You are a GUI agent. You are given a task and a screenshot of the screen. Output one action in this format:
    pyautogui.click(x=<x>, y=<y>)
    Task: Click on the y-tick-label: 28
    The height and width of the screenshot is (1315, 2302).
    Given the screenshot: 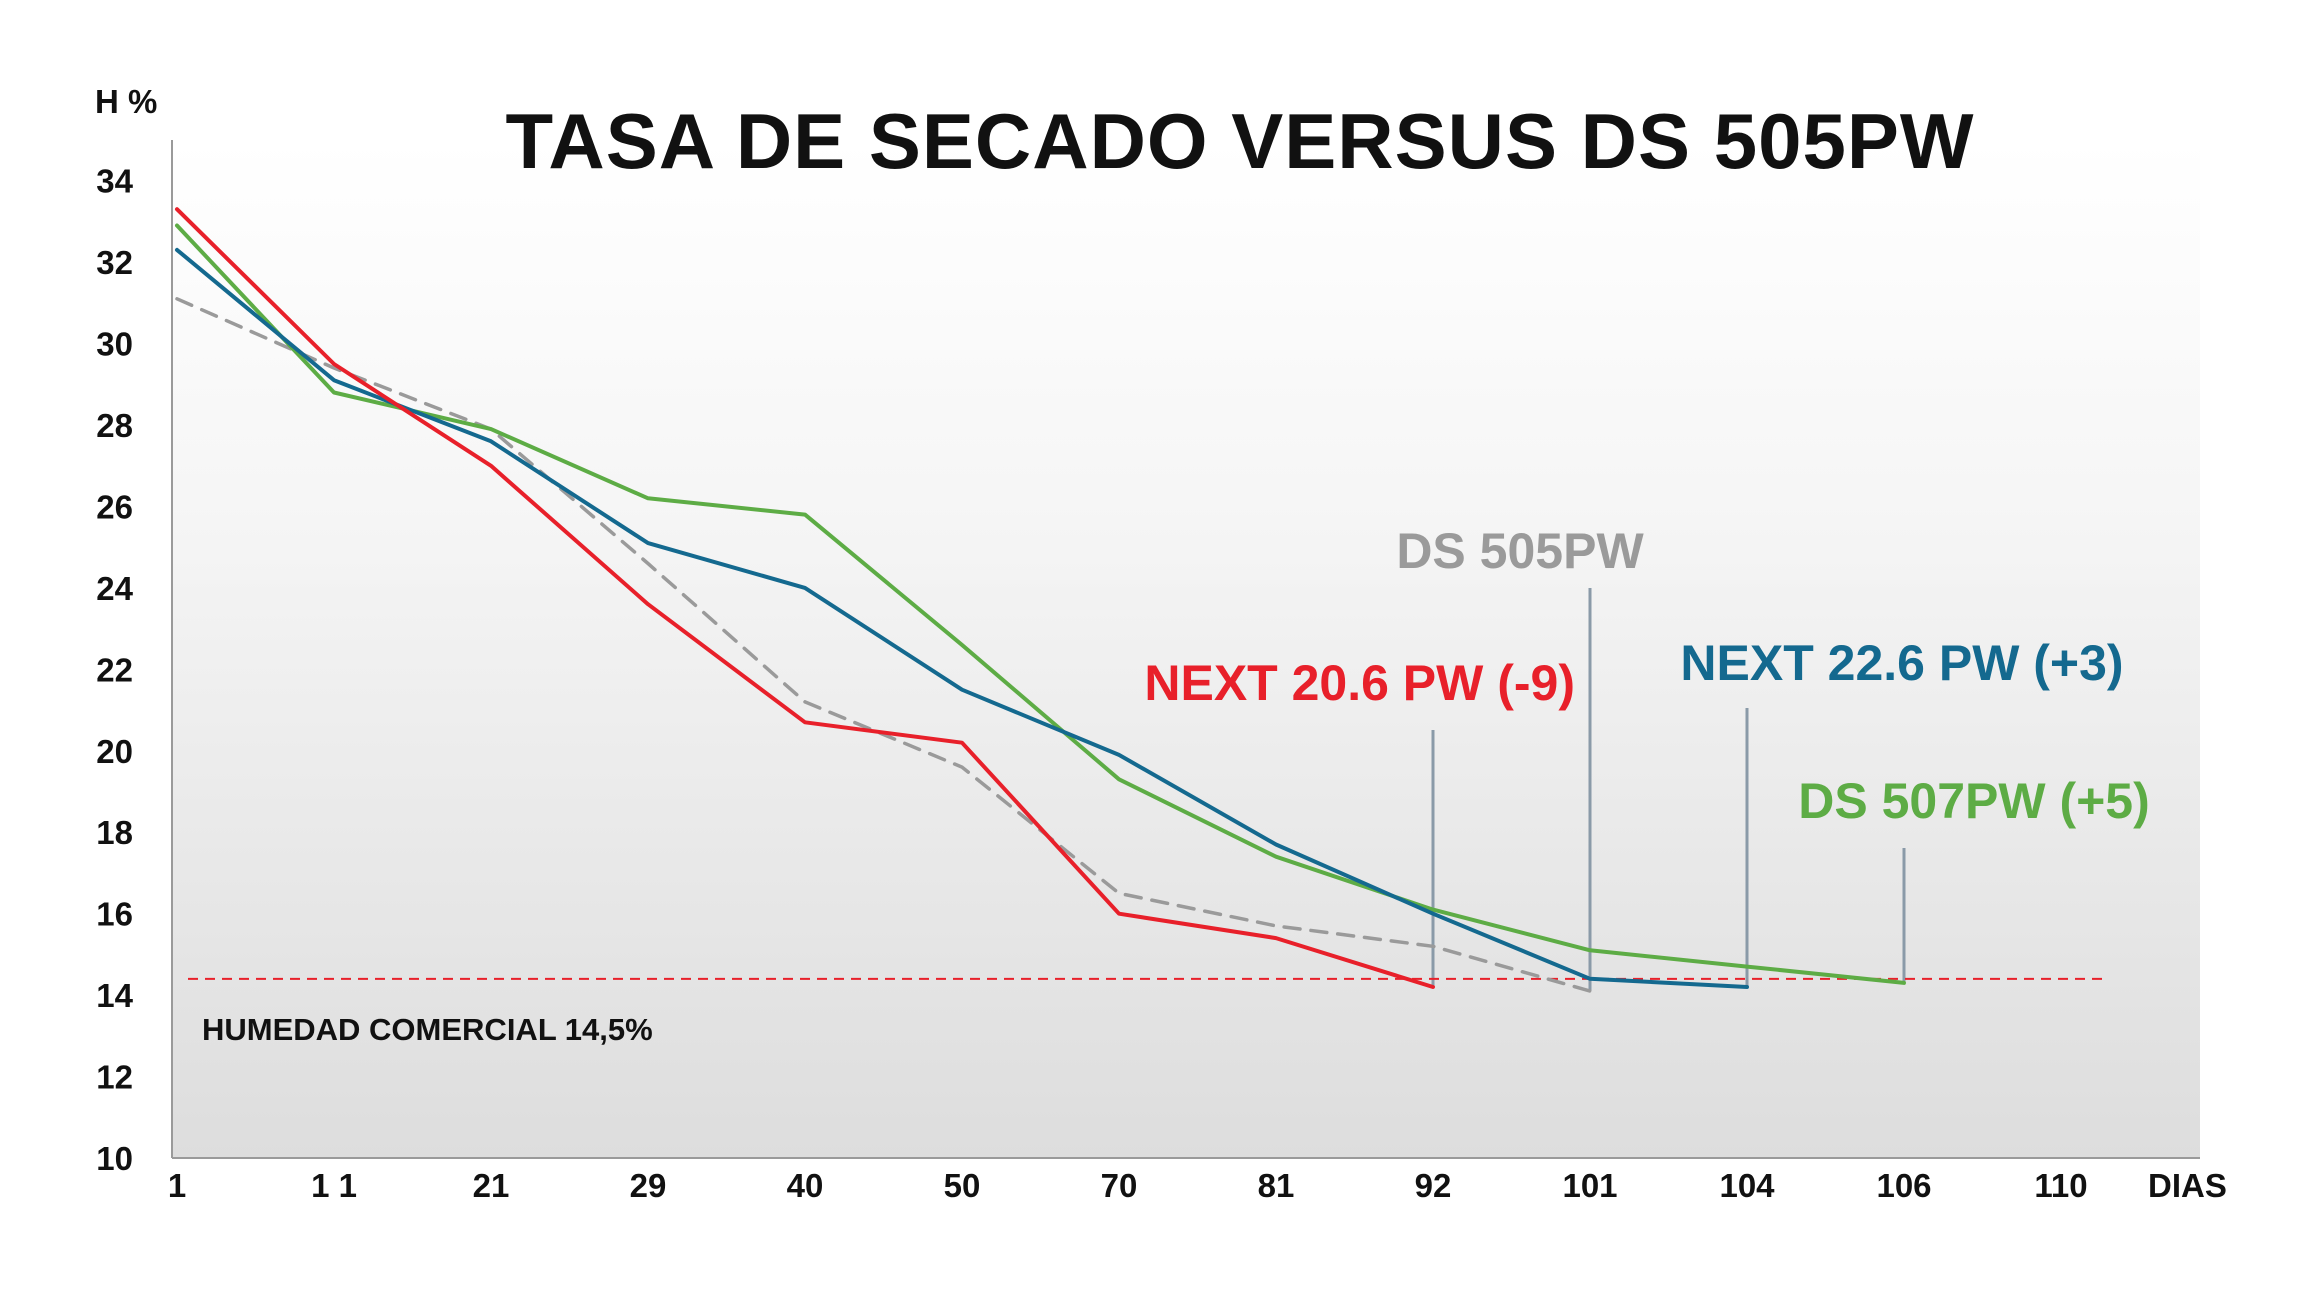 What is the action you would take?
    pyautogui.click(x=114, y=425)
    